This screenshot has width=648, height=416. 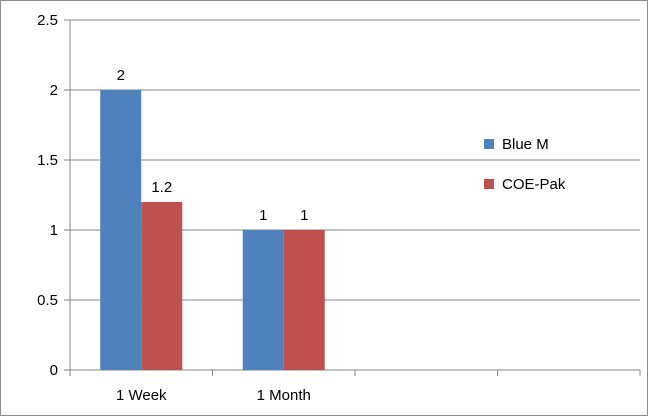 What do you see at coordinates (141, 395) in the screenshot?
I see `x-tick-label: 1 Week` at bounding box center [141, 395].